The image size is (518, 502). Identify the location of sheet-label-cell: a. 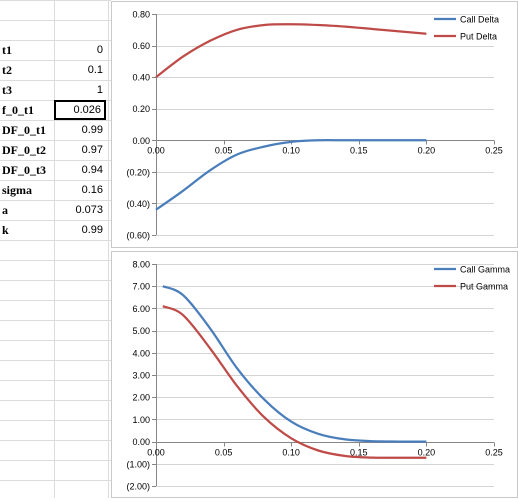
(5, 210).